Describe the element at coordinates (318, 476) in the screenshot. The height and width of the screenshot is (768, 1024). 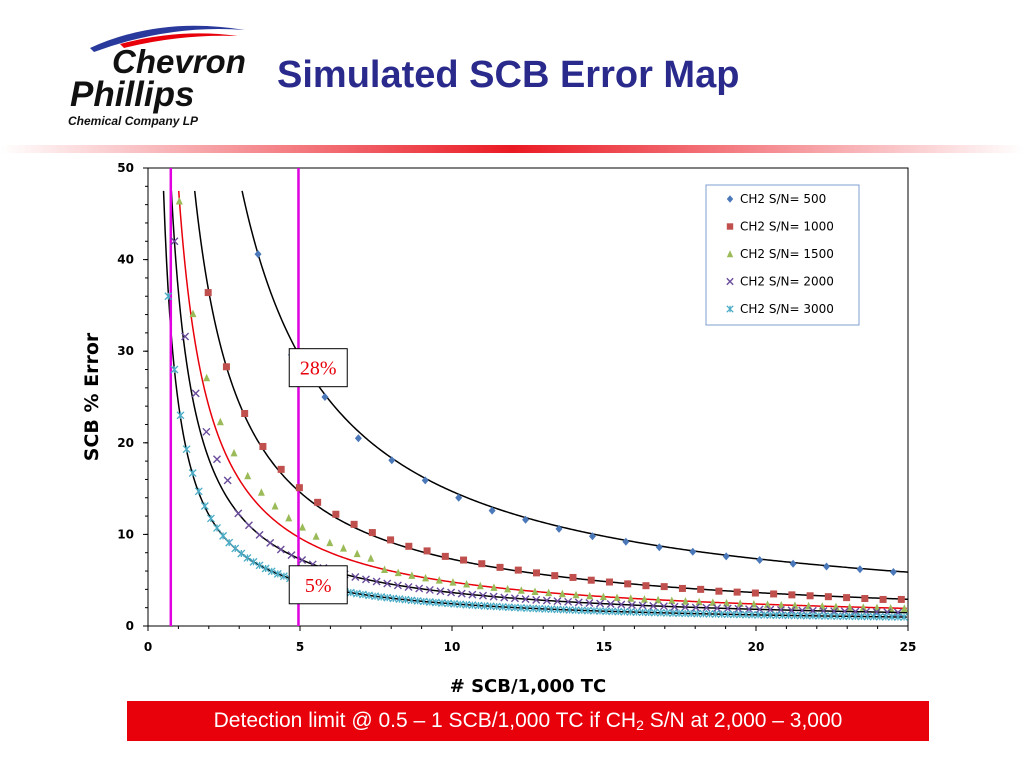
I see `callouts: 28% 5%` at that location.